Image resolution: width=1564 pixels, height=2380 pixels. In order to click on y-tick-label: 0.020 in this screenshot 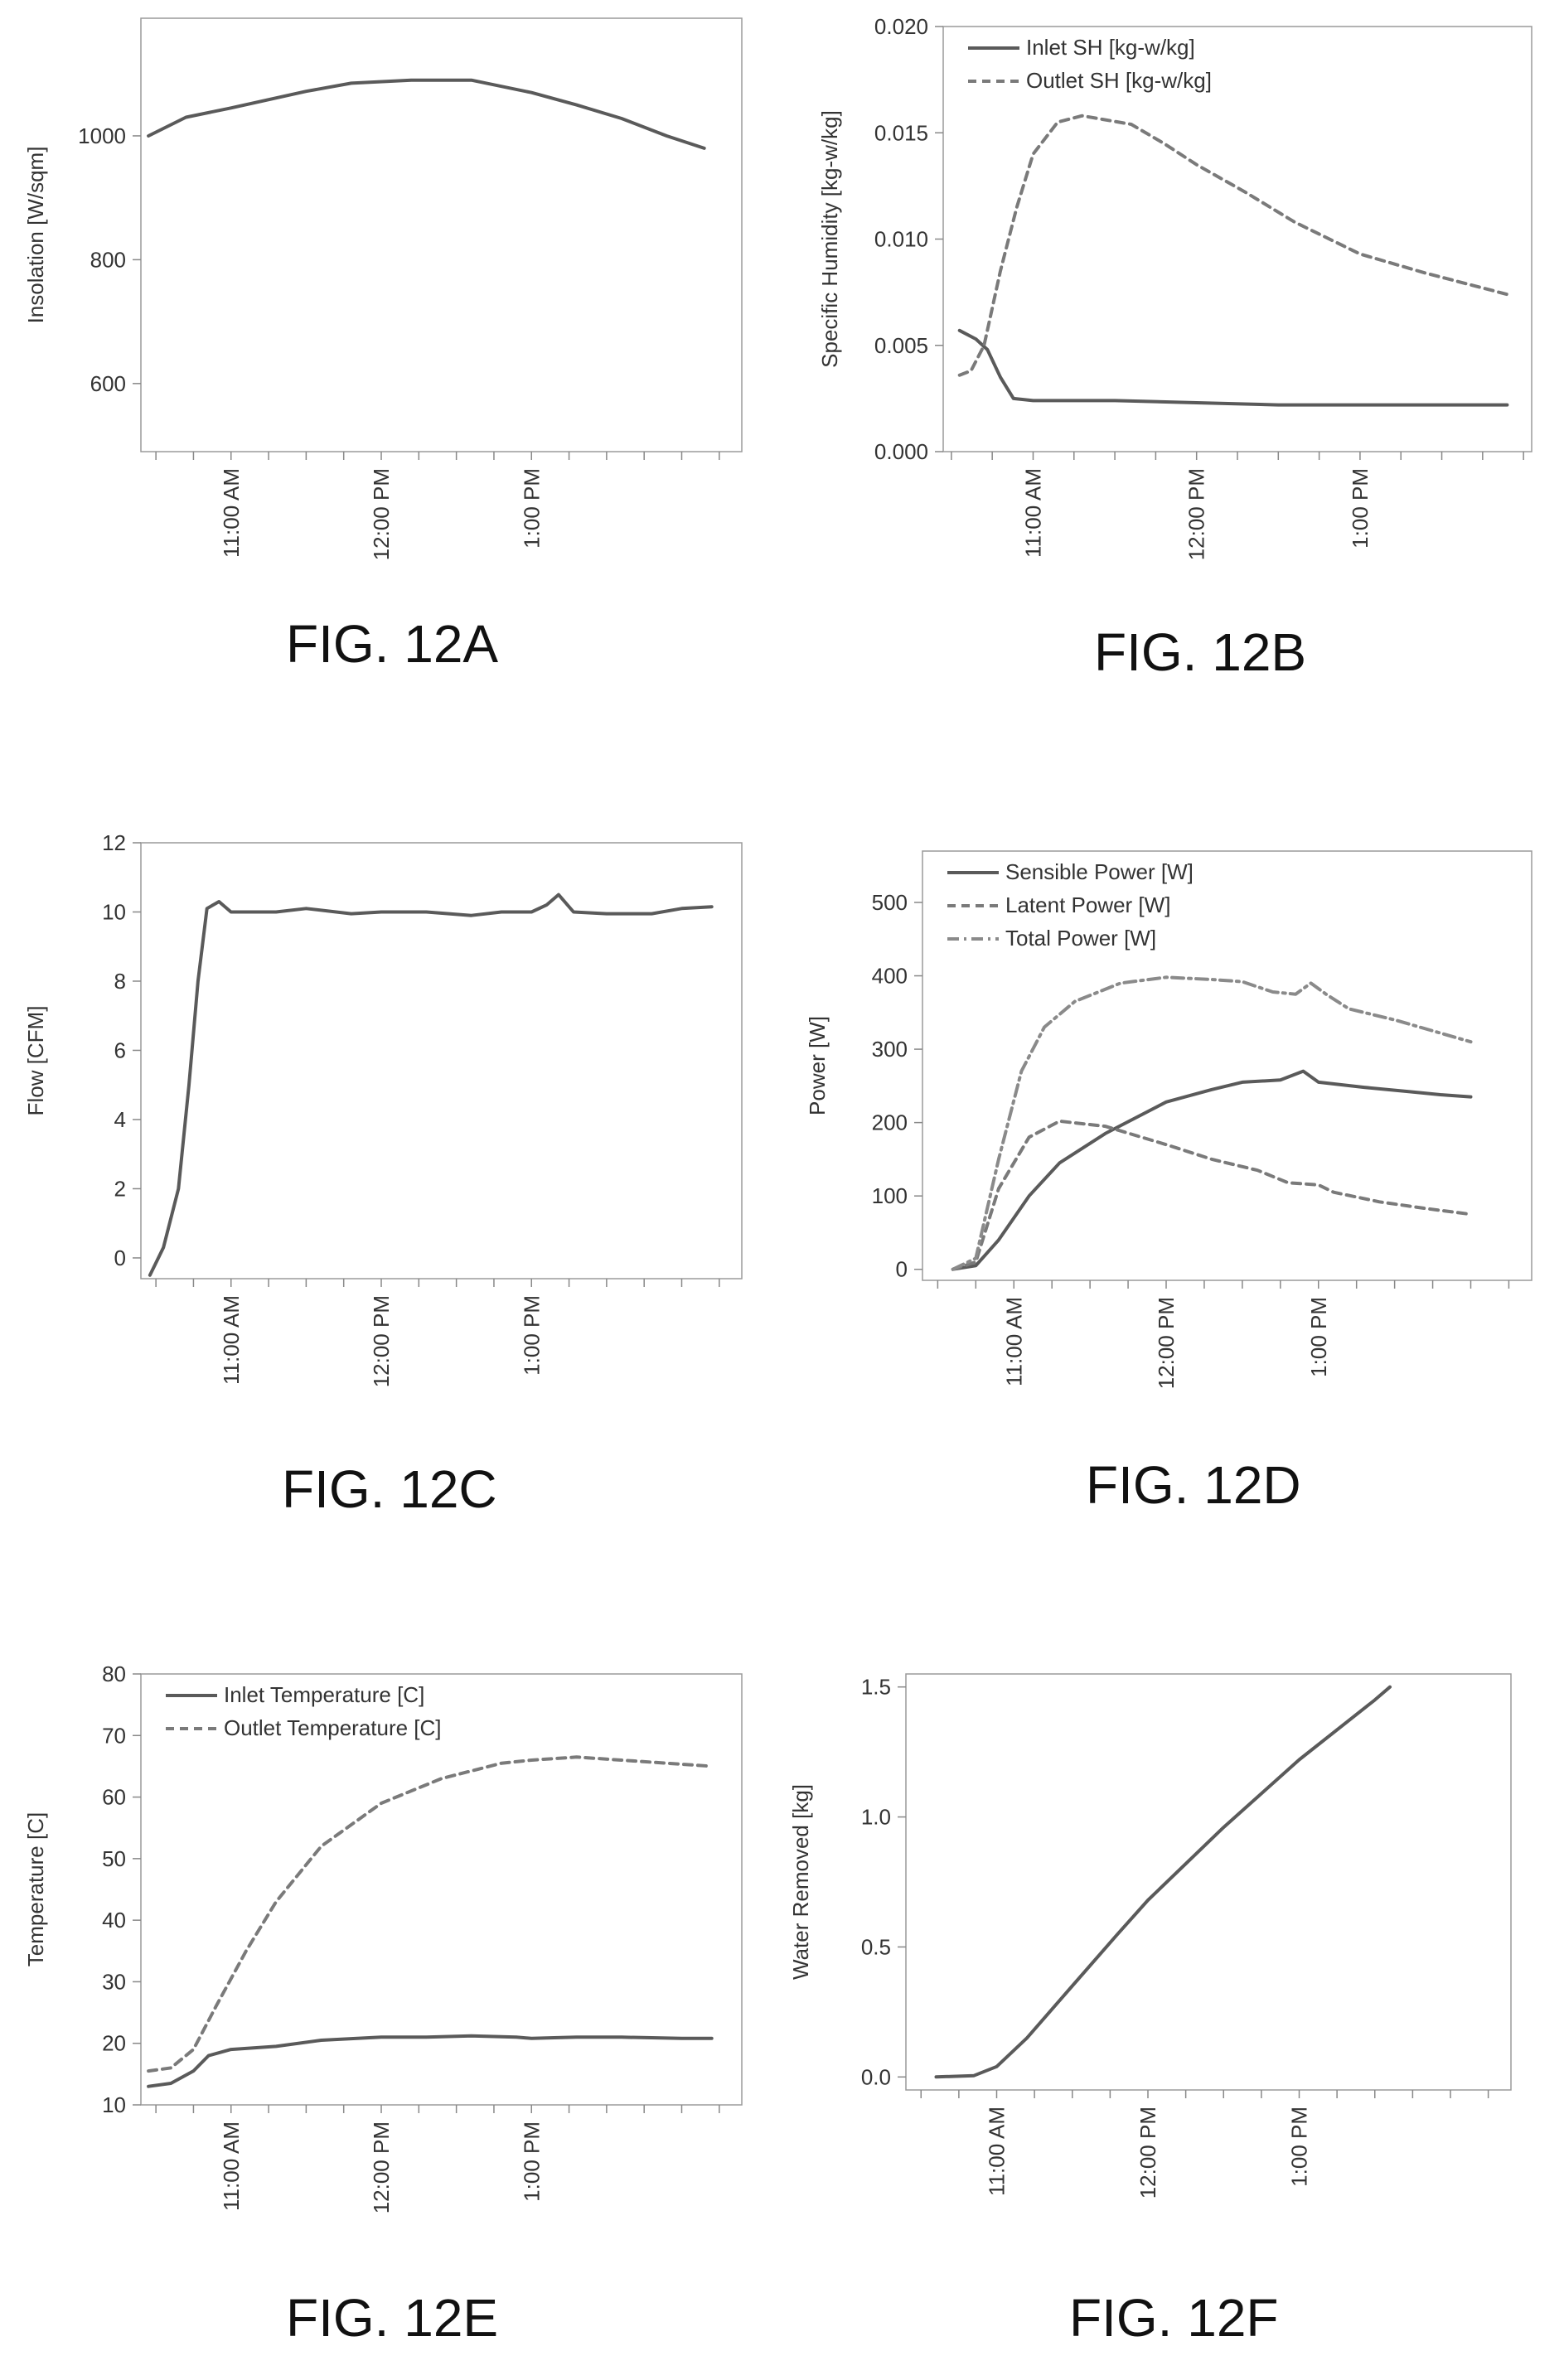, I will do `click(901, 26)`.